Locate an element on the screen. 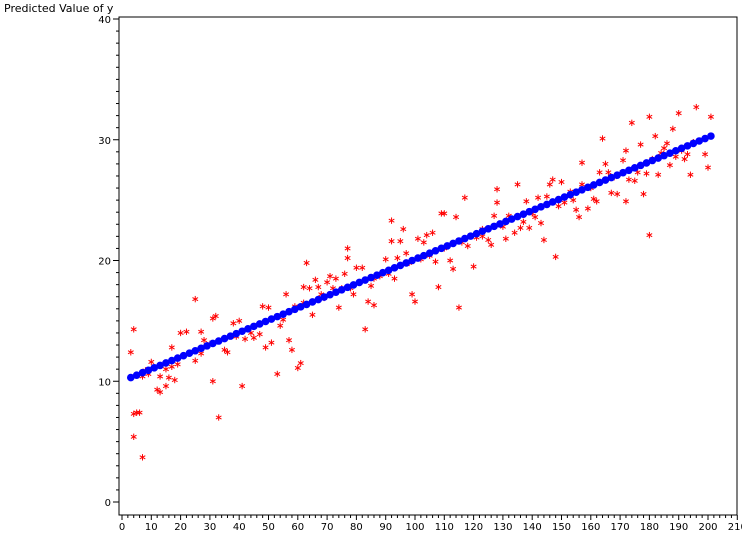  y-axis: 0 10 20 30 40 is located at coordinates (108, 262).